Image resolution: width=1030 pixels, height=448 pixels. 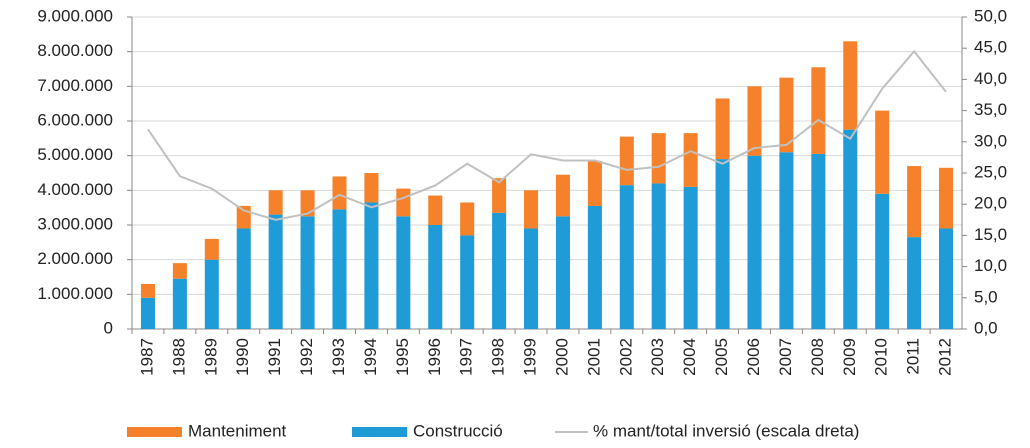 What do you see at coordinates (990, 109) in the screenshot?
I see `y2-tick-label: 35,0` at bounding box center [990, 109].